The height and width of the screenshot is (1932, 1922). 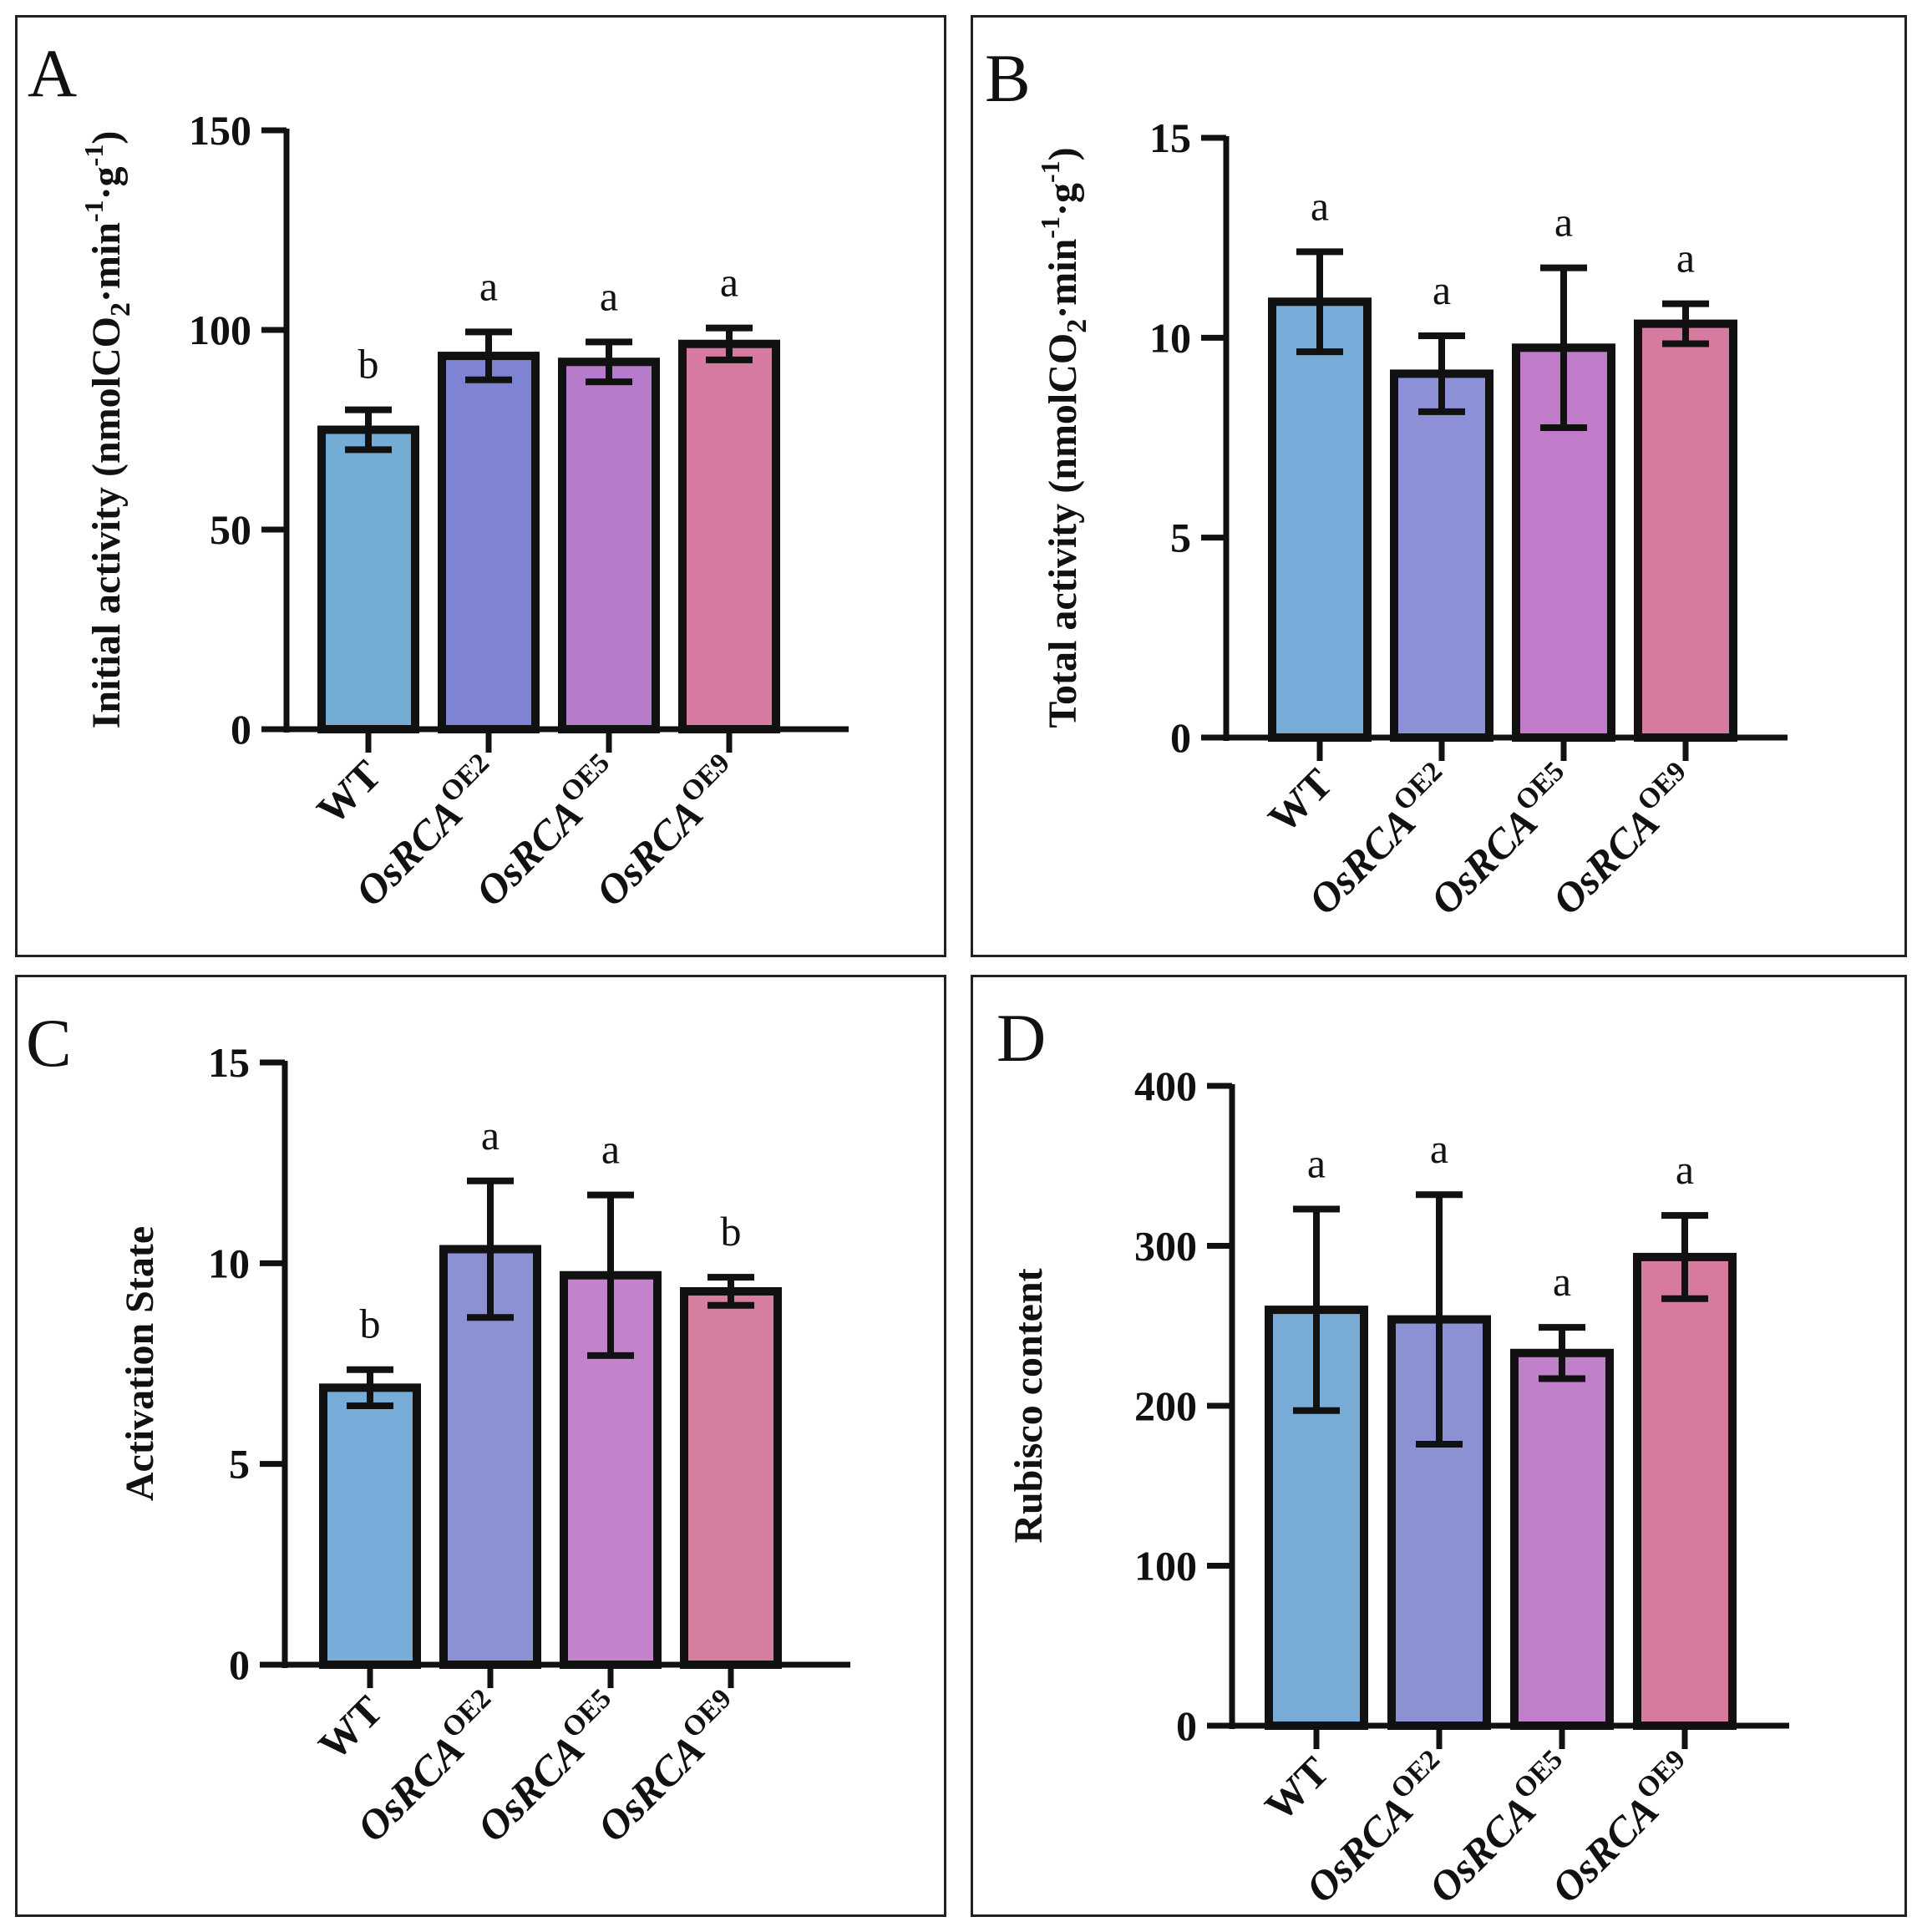 What do you see at coordinates (1063, 530) in the screenshot?
I see `y-axis-label-text: Total activity (nmolCO` at bounding box center [1063, 530].